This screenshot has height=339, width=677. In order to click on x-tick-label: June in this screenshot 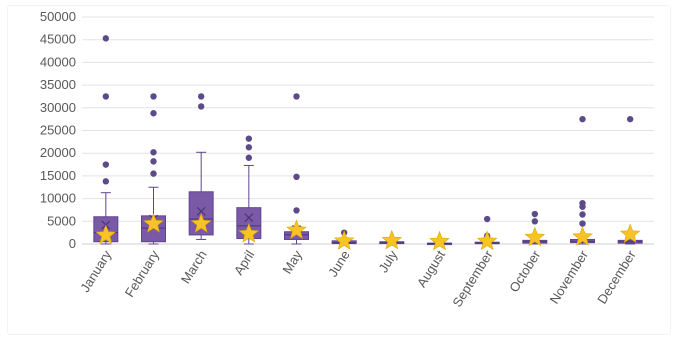, I will do `click(339, 264)`.